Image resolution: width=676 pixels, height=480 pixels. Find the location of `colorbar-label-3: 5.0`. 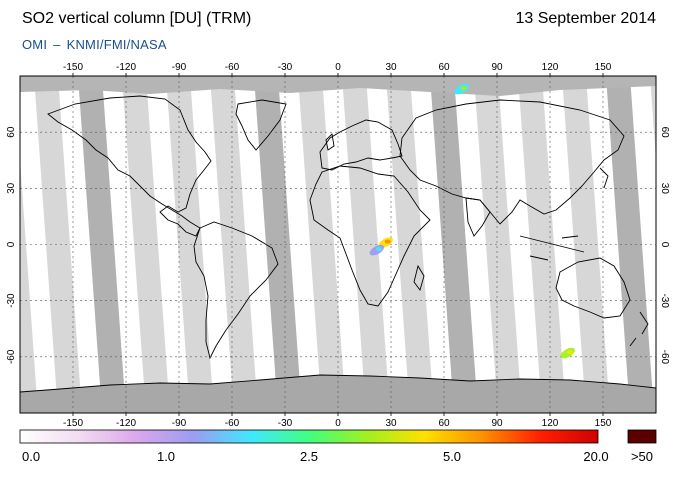

colorbar-label-3: 5.0 is located at coordinates (452, 456).